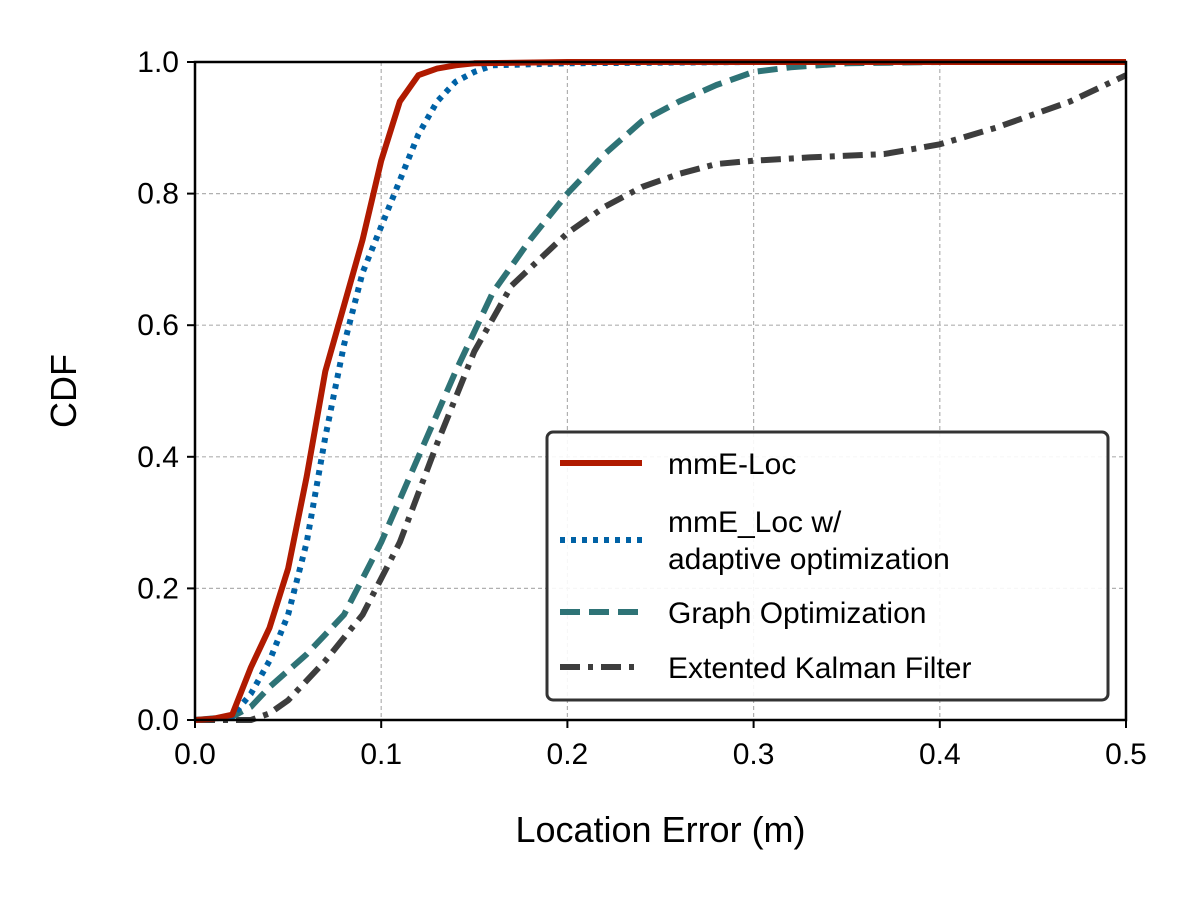 The image size is (1200, 900). What do you see at coordinates (660, 745) in the screenshot?
I see `x-axis: 0.0 0.1 0.2 0.3 0.4 0.5` at bounding box center [660, 745].